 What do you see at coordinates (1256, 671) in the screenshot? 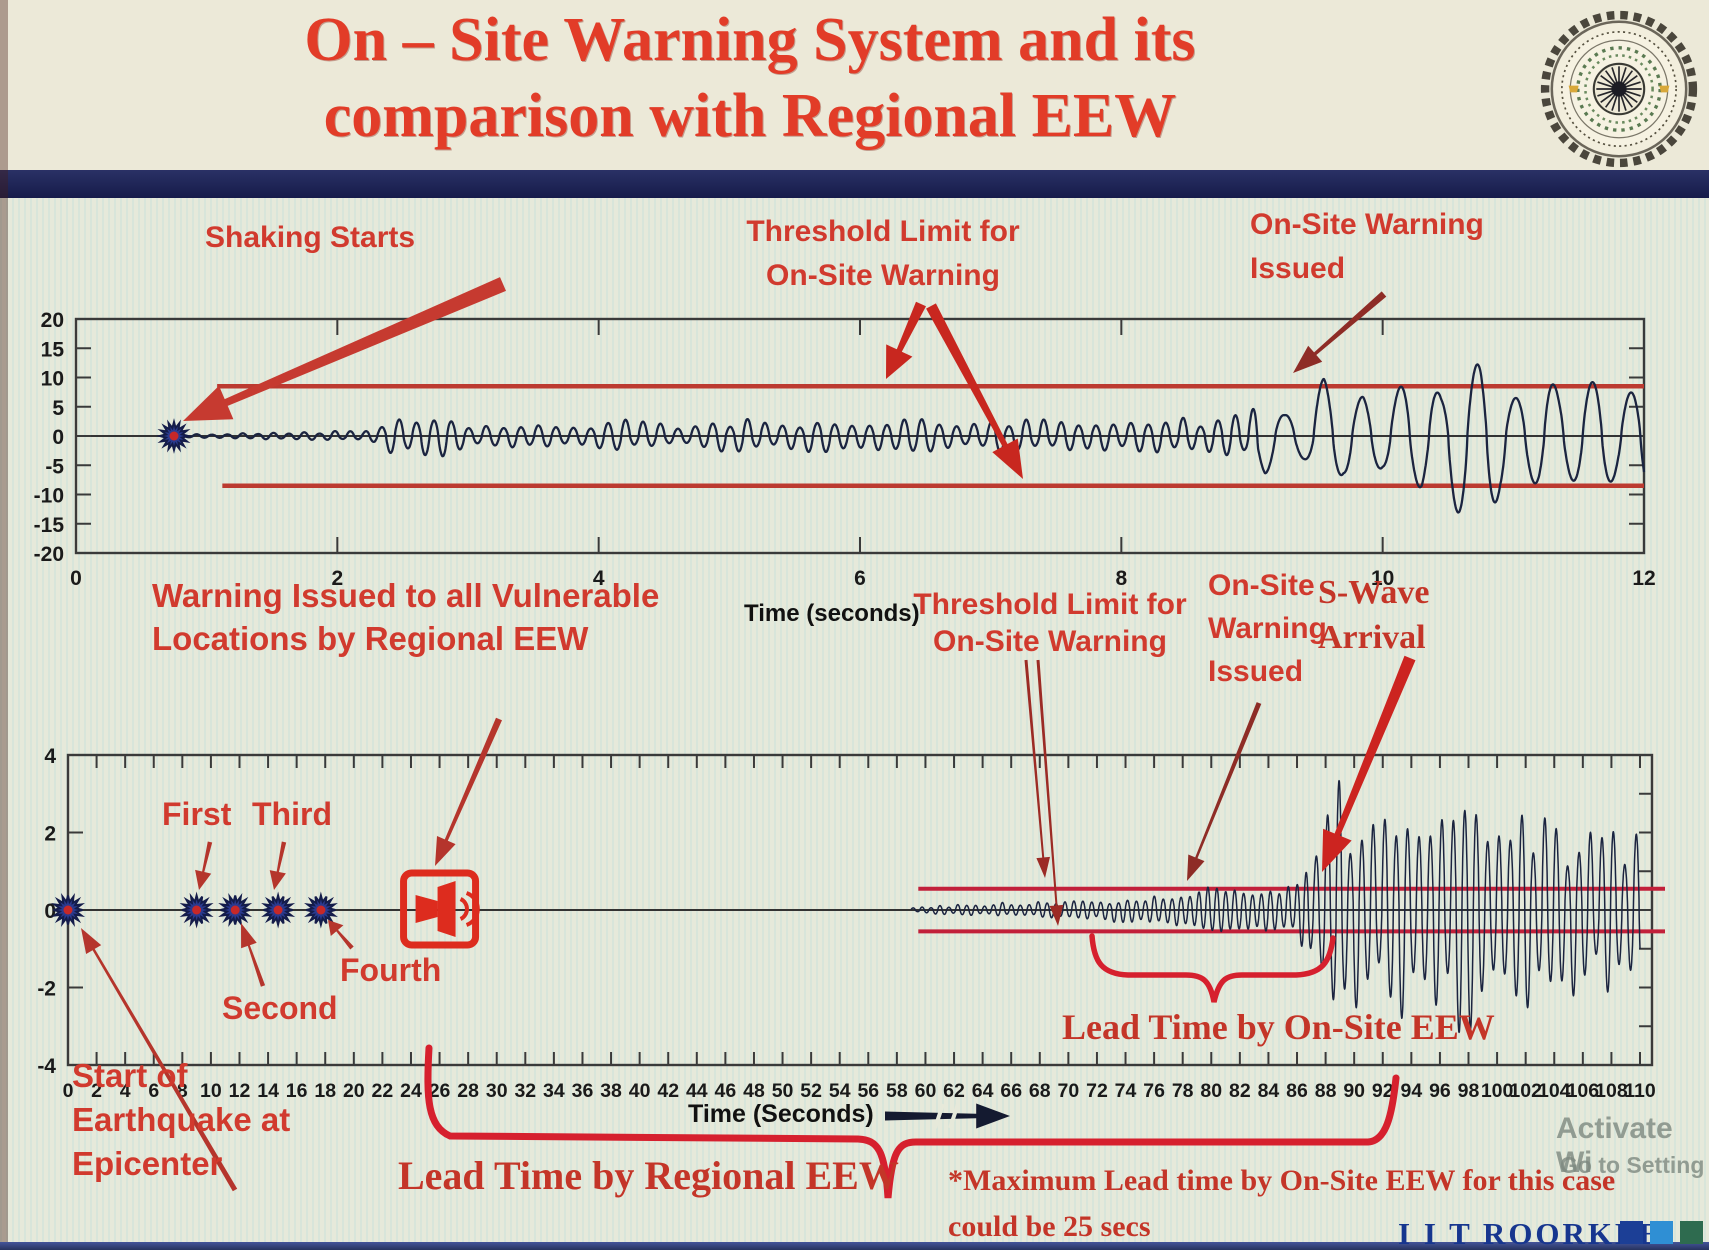
I see `issued-bottom-line3: Issued` at bounding box center [1256, 671].